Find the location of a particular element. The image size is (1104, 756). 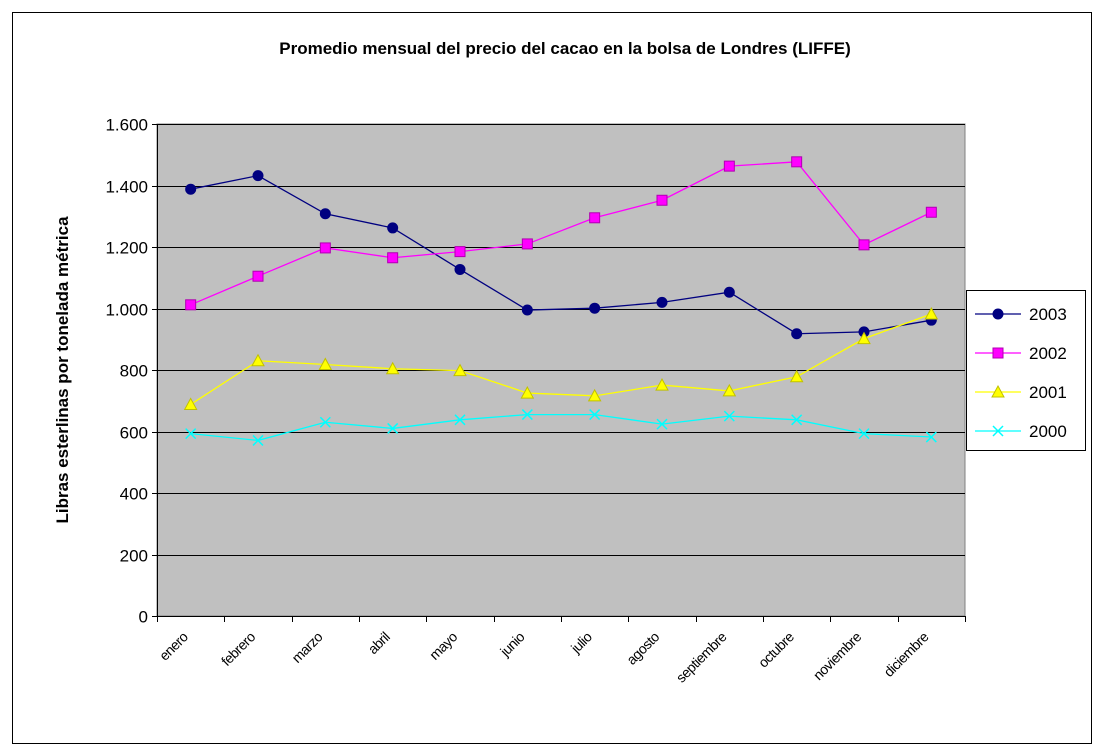

y-tick-label: 1.200 is located at coordinates (126, 248).